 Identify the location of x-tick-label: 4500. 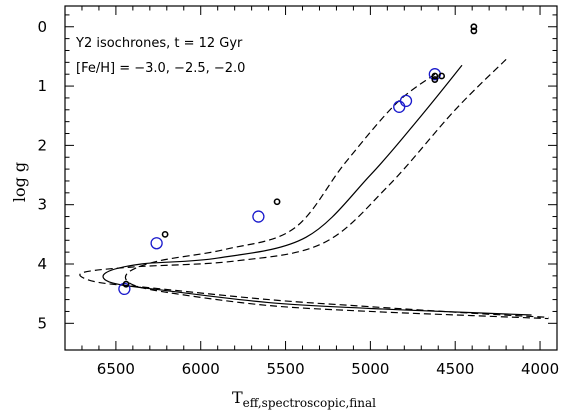
(455, 369).